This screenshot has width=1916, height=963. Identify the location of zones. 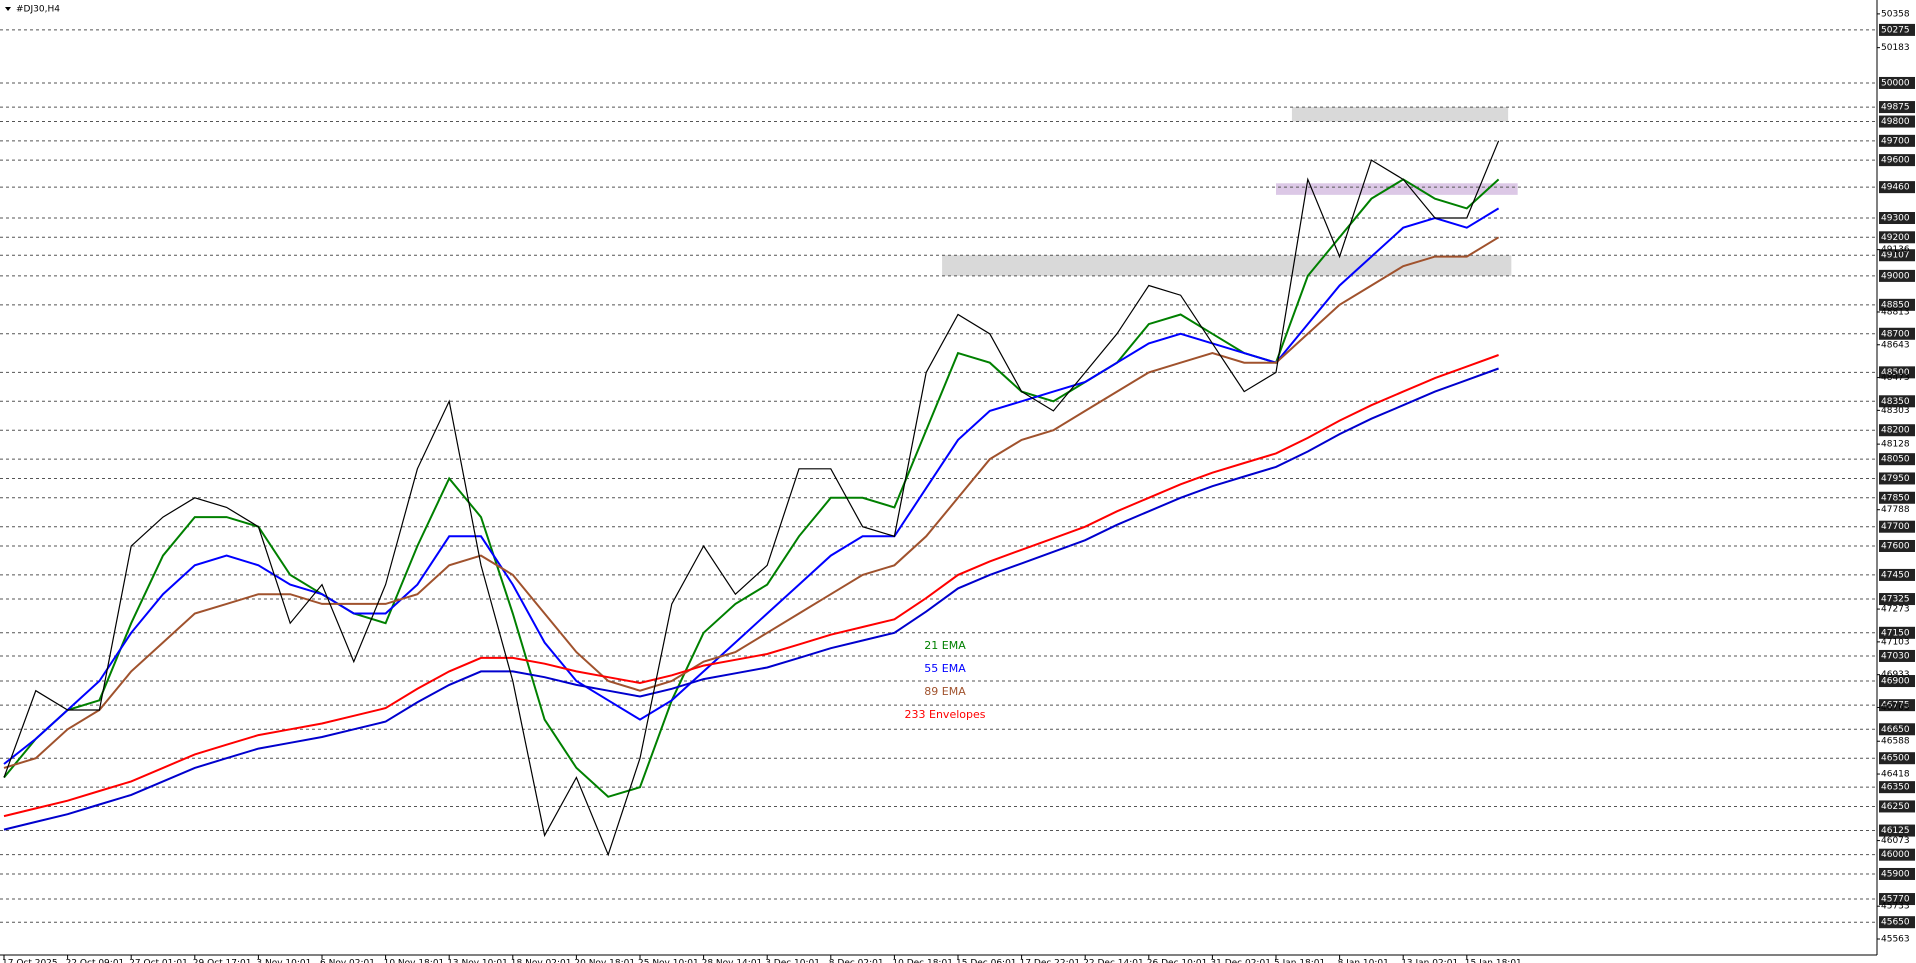
(1230, 191).